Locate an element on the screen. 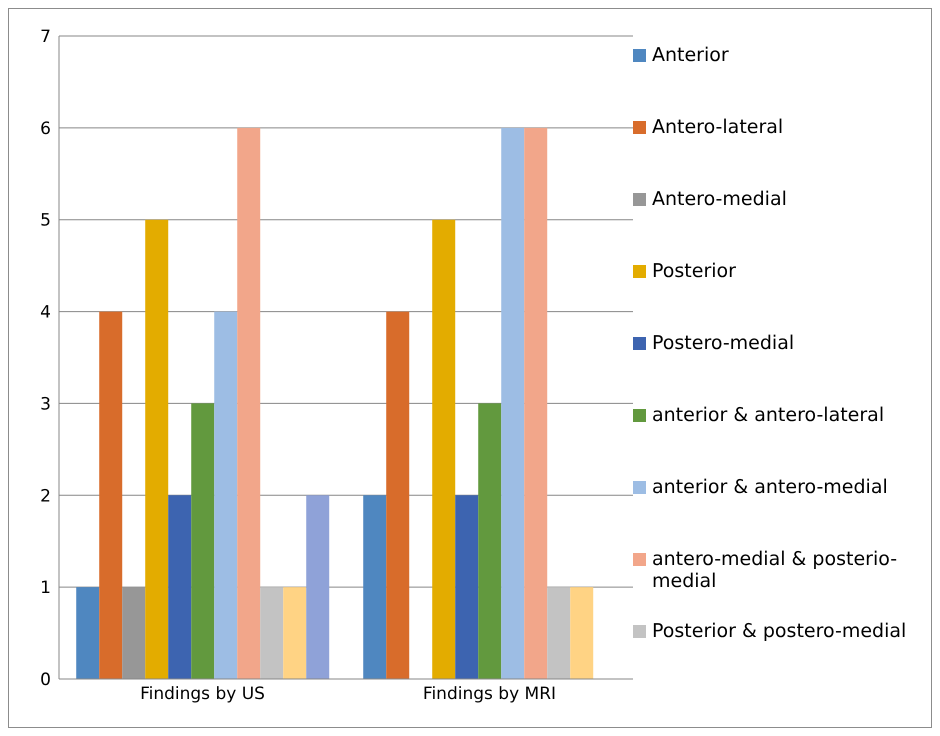 The height and width of the screenshot is (736, 940). x-tick-label: Findings by MRI is located at coordinates (489, 694).